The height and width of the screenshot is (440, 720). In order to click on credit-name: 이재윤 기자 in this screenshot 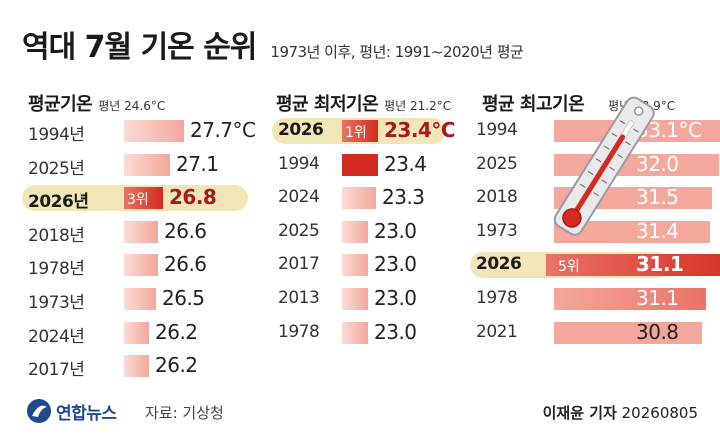, I will do `click(579, 413)`.